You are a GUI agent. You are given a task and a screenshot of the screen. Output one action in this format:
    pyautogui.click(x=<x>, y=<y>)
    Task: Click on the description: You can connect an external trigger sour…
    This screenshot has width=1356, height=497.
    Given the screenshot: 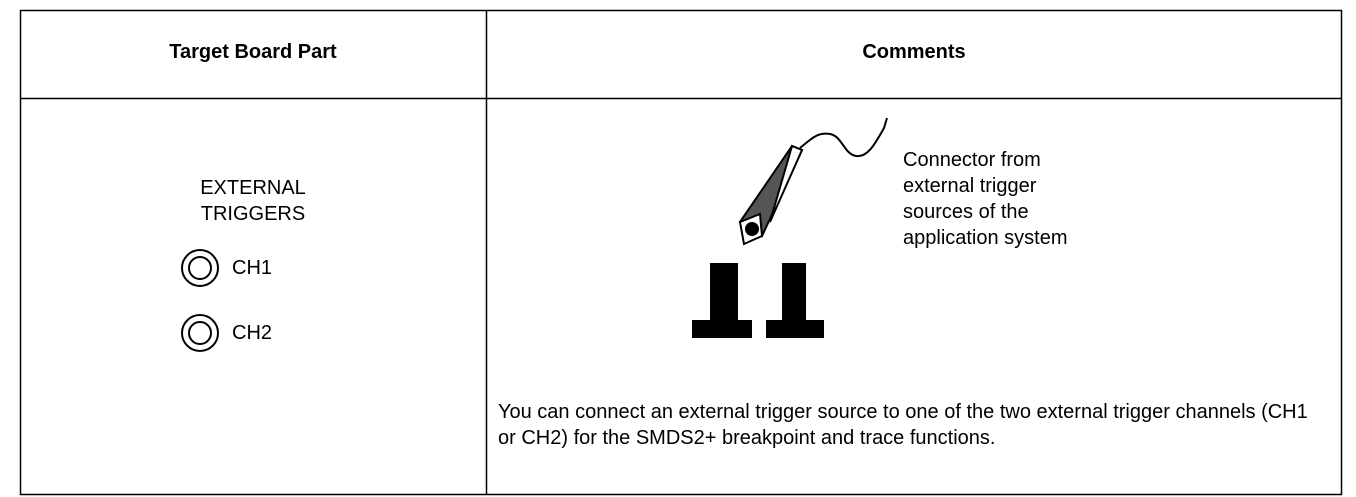 What is the action you would take?
    pyautogui.click(x=903, y=425)
    